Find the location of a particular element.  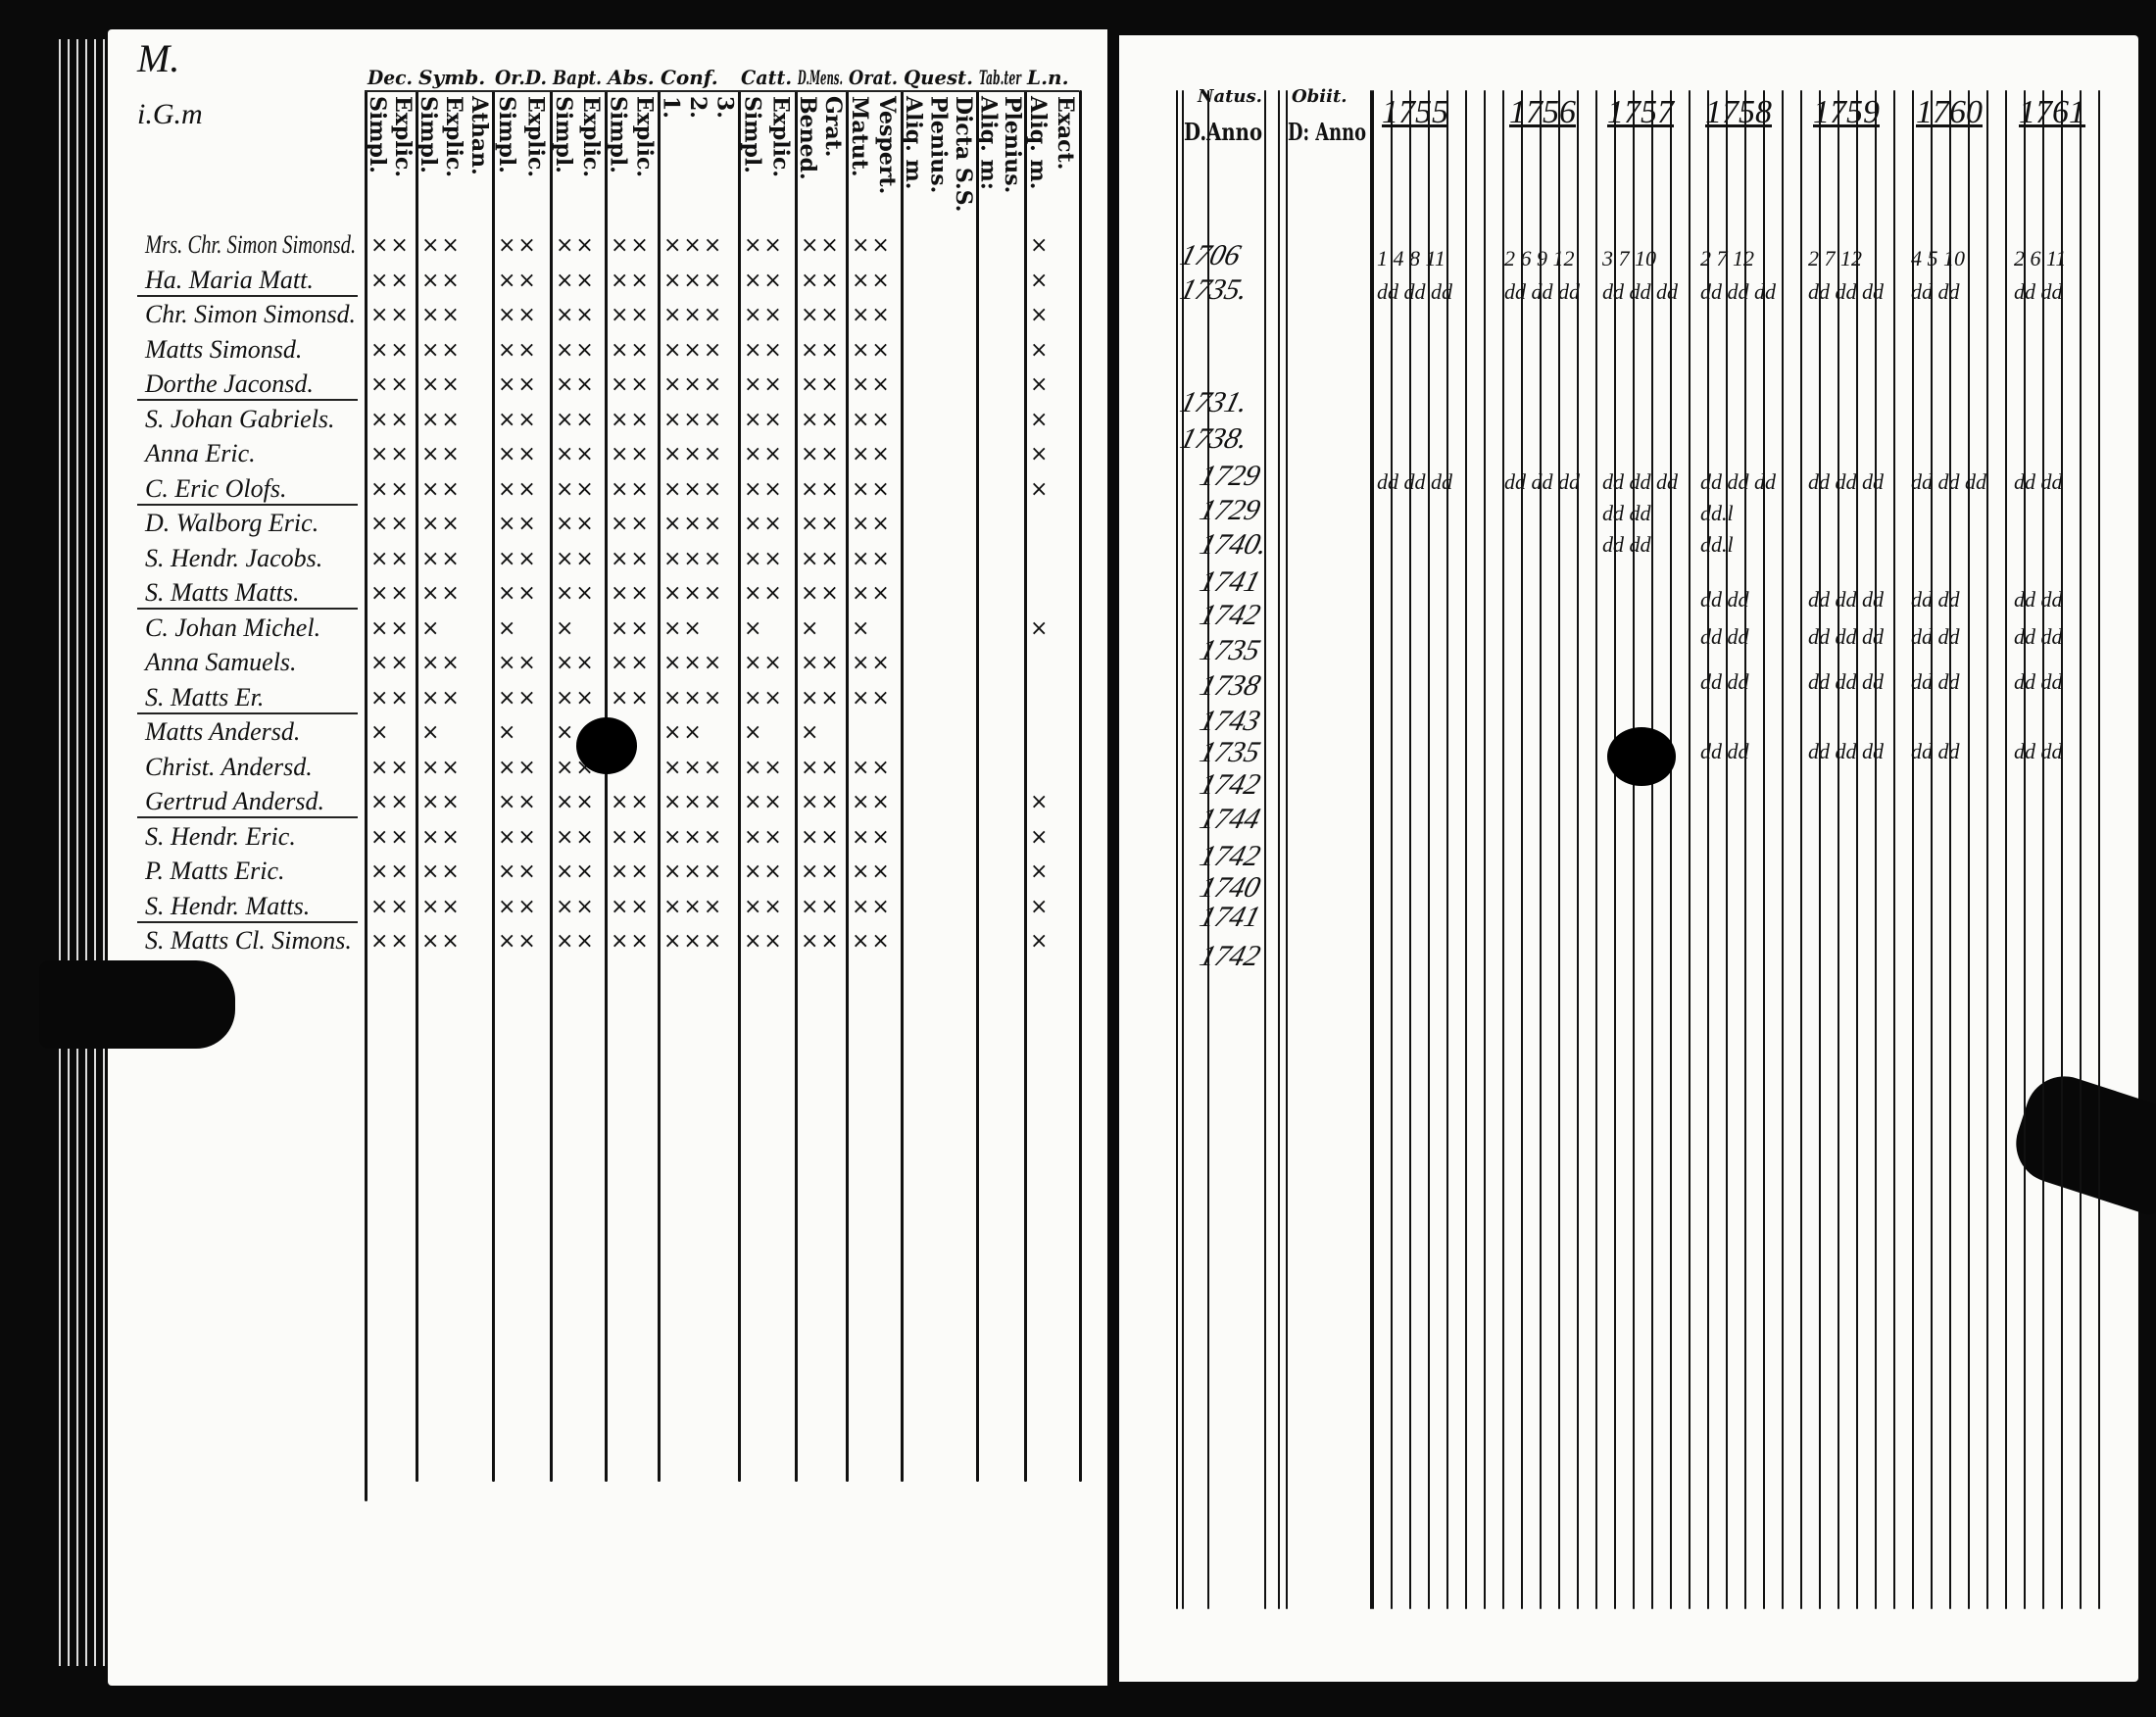

birth-year: 1744 is located at coordinates (1230, 819).